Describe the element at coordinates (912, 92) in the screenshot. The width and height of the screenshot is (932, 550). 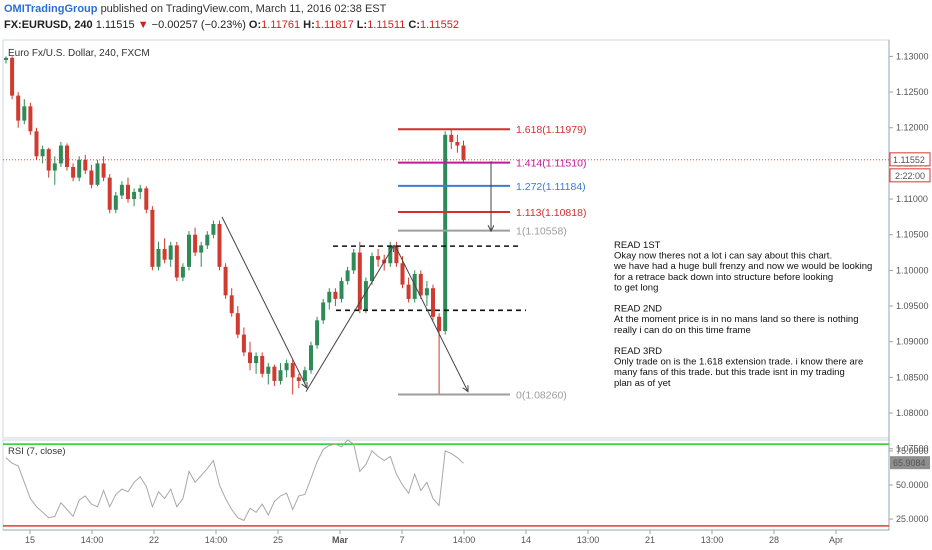
I see `price-tick-label: 1.12500` at that location.